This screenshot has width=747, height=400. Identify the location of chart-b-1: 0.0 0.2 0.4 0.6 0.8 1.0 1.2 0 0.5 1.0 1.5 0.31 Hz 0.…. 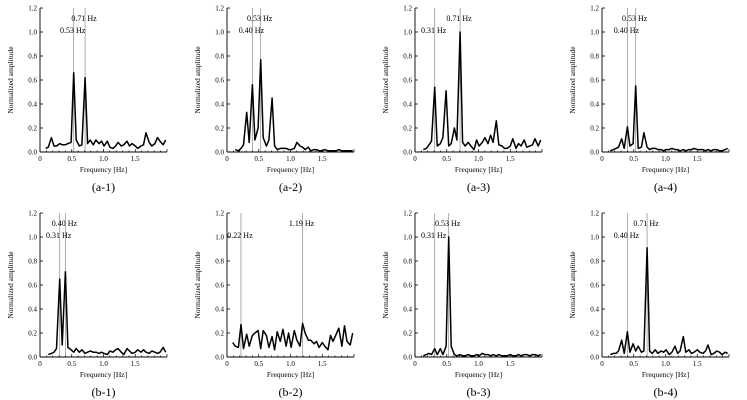
(87, 304).